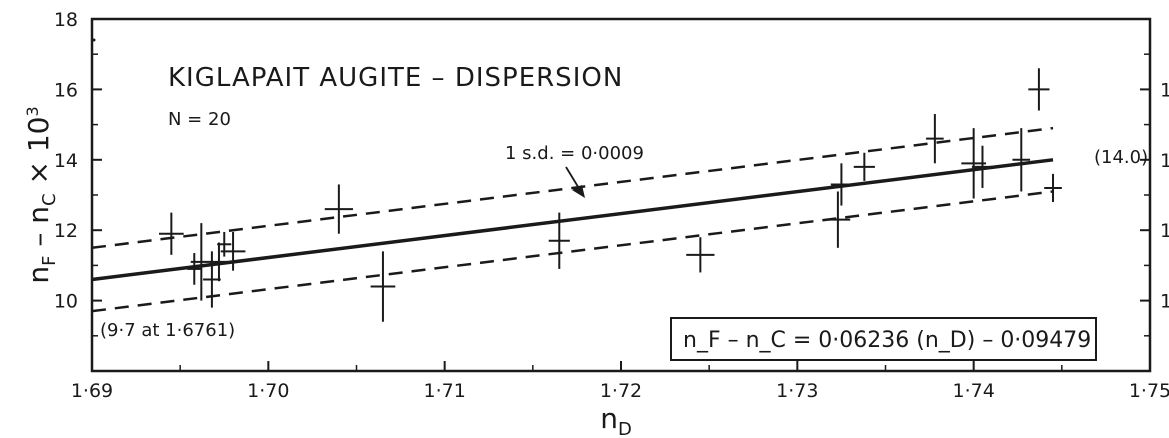  Describe the element at coordinates (66, 231) in the screenshot. I see `y-tick-label-left: 12` at that location.